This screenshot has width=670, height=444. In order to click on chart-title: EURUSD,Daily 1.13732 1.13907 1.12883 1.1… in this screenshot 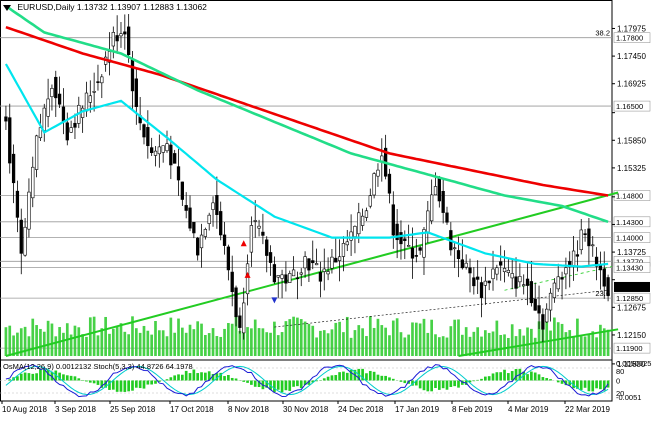, I will do `click(105, 7)`.